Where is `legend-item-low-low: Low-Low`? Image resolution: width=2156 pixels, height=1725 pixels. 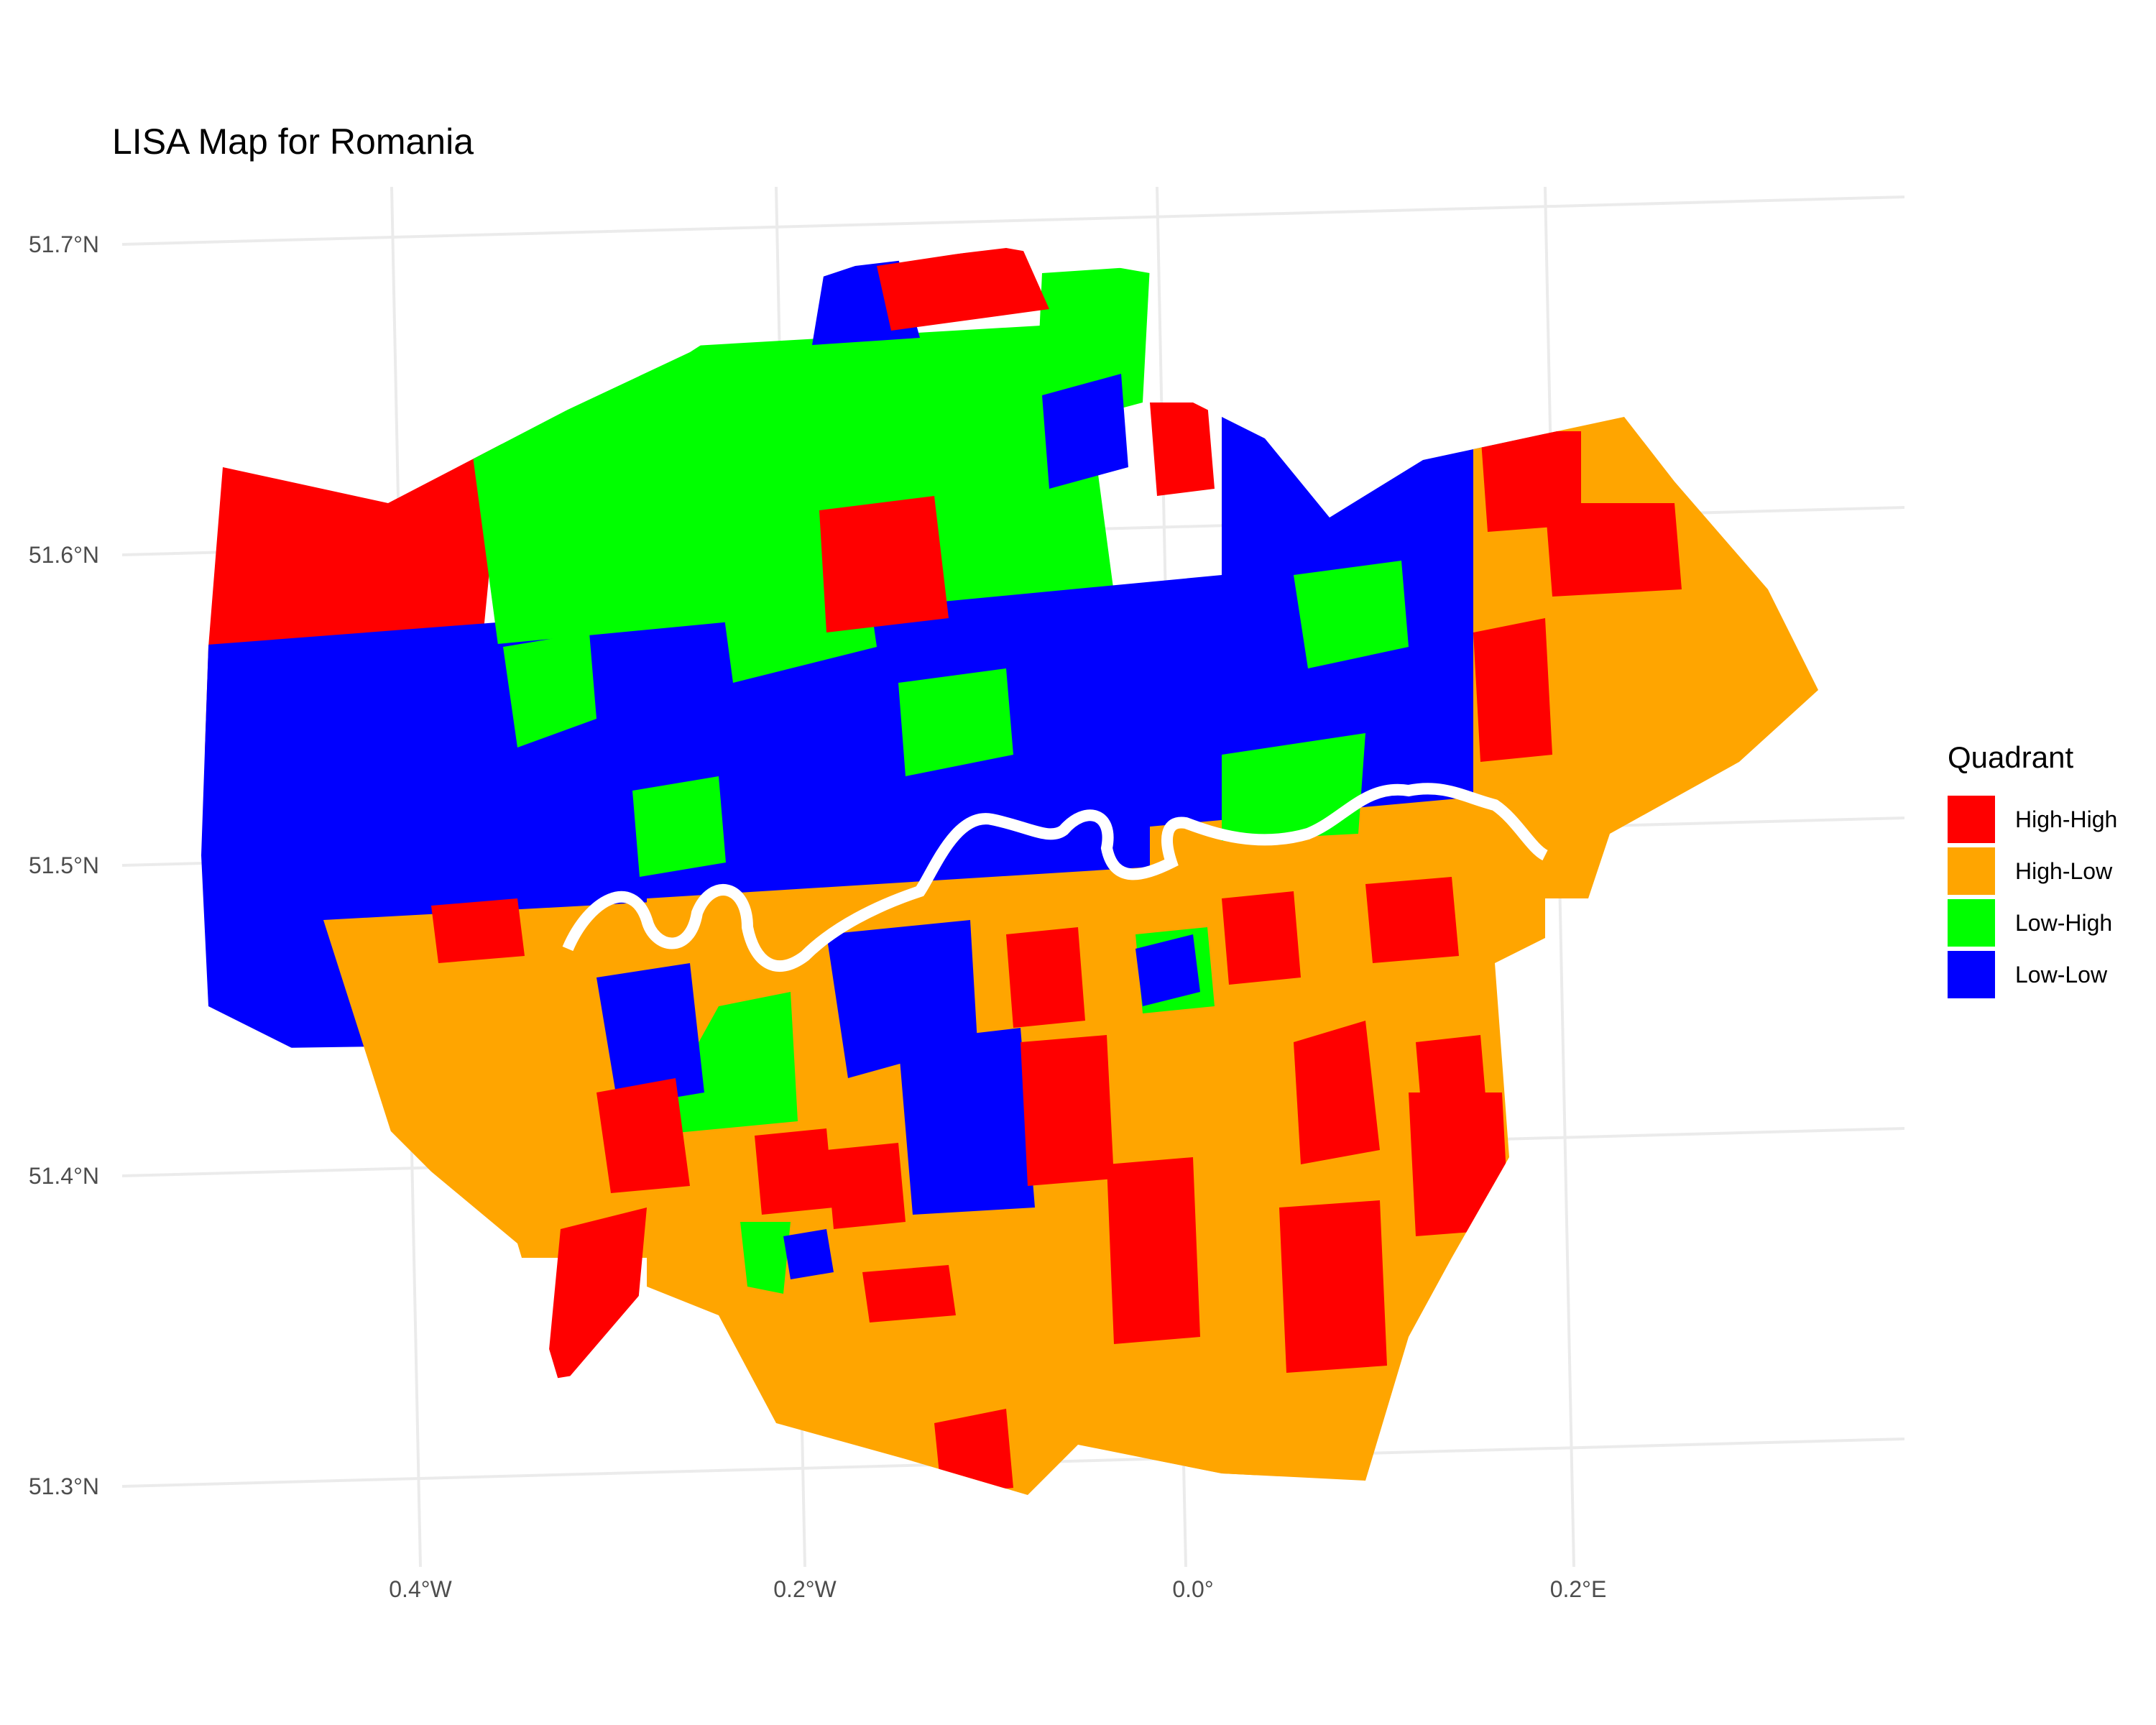
legend-item-low-low: Low-Low is located at coordinates (2032, 974).